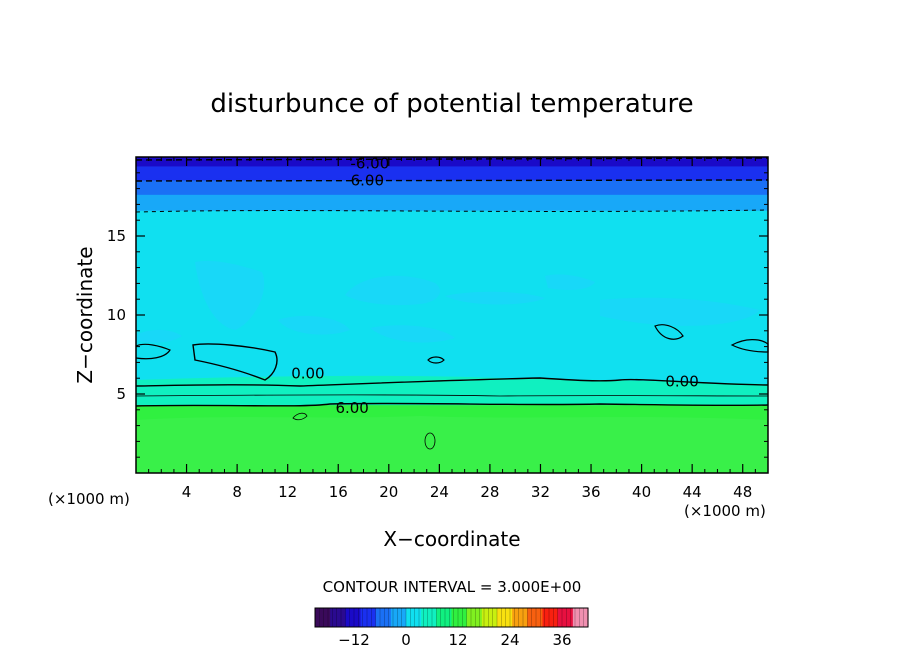 The width and height of the screenshot is (904, 654). I want to click on x-tick-label: 4, so click(187, 492).